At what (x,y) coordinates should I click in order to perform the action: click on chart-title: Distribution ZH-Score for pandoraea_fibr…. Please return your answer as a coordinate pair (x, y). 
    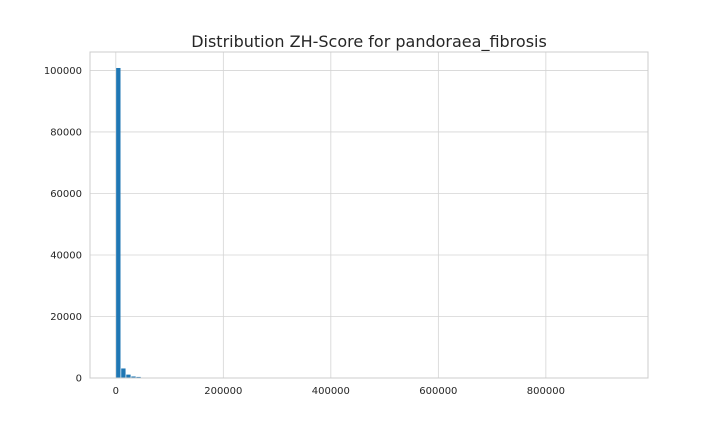
    Looking at the image, I should click on (369, 42).